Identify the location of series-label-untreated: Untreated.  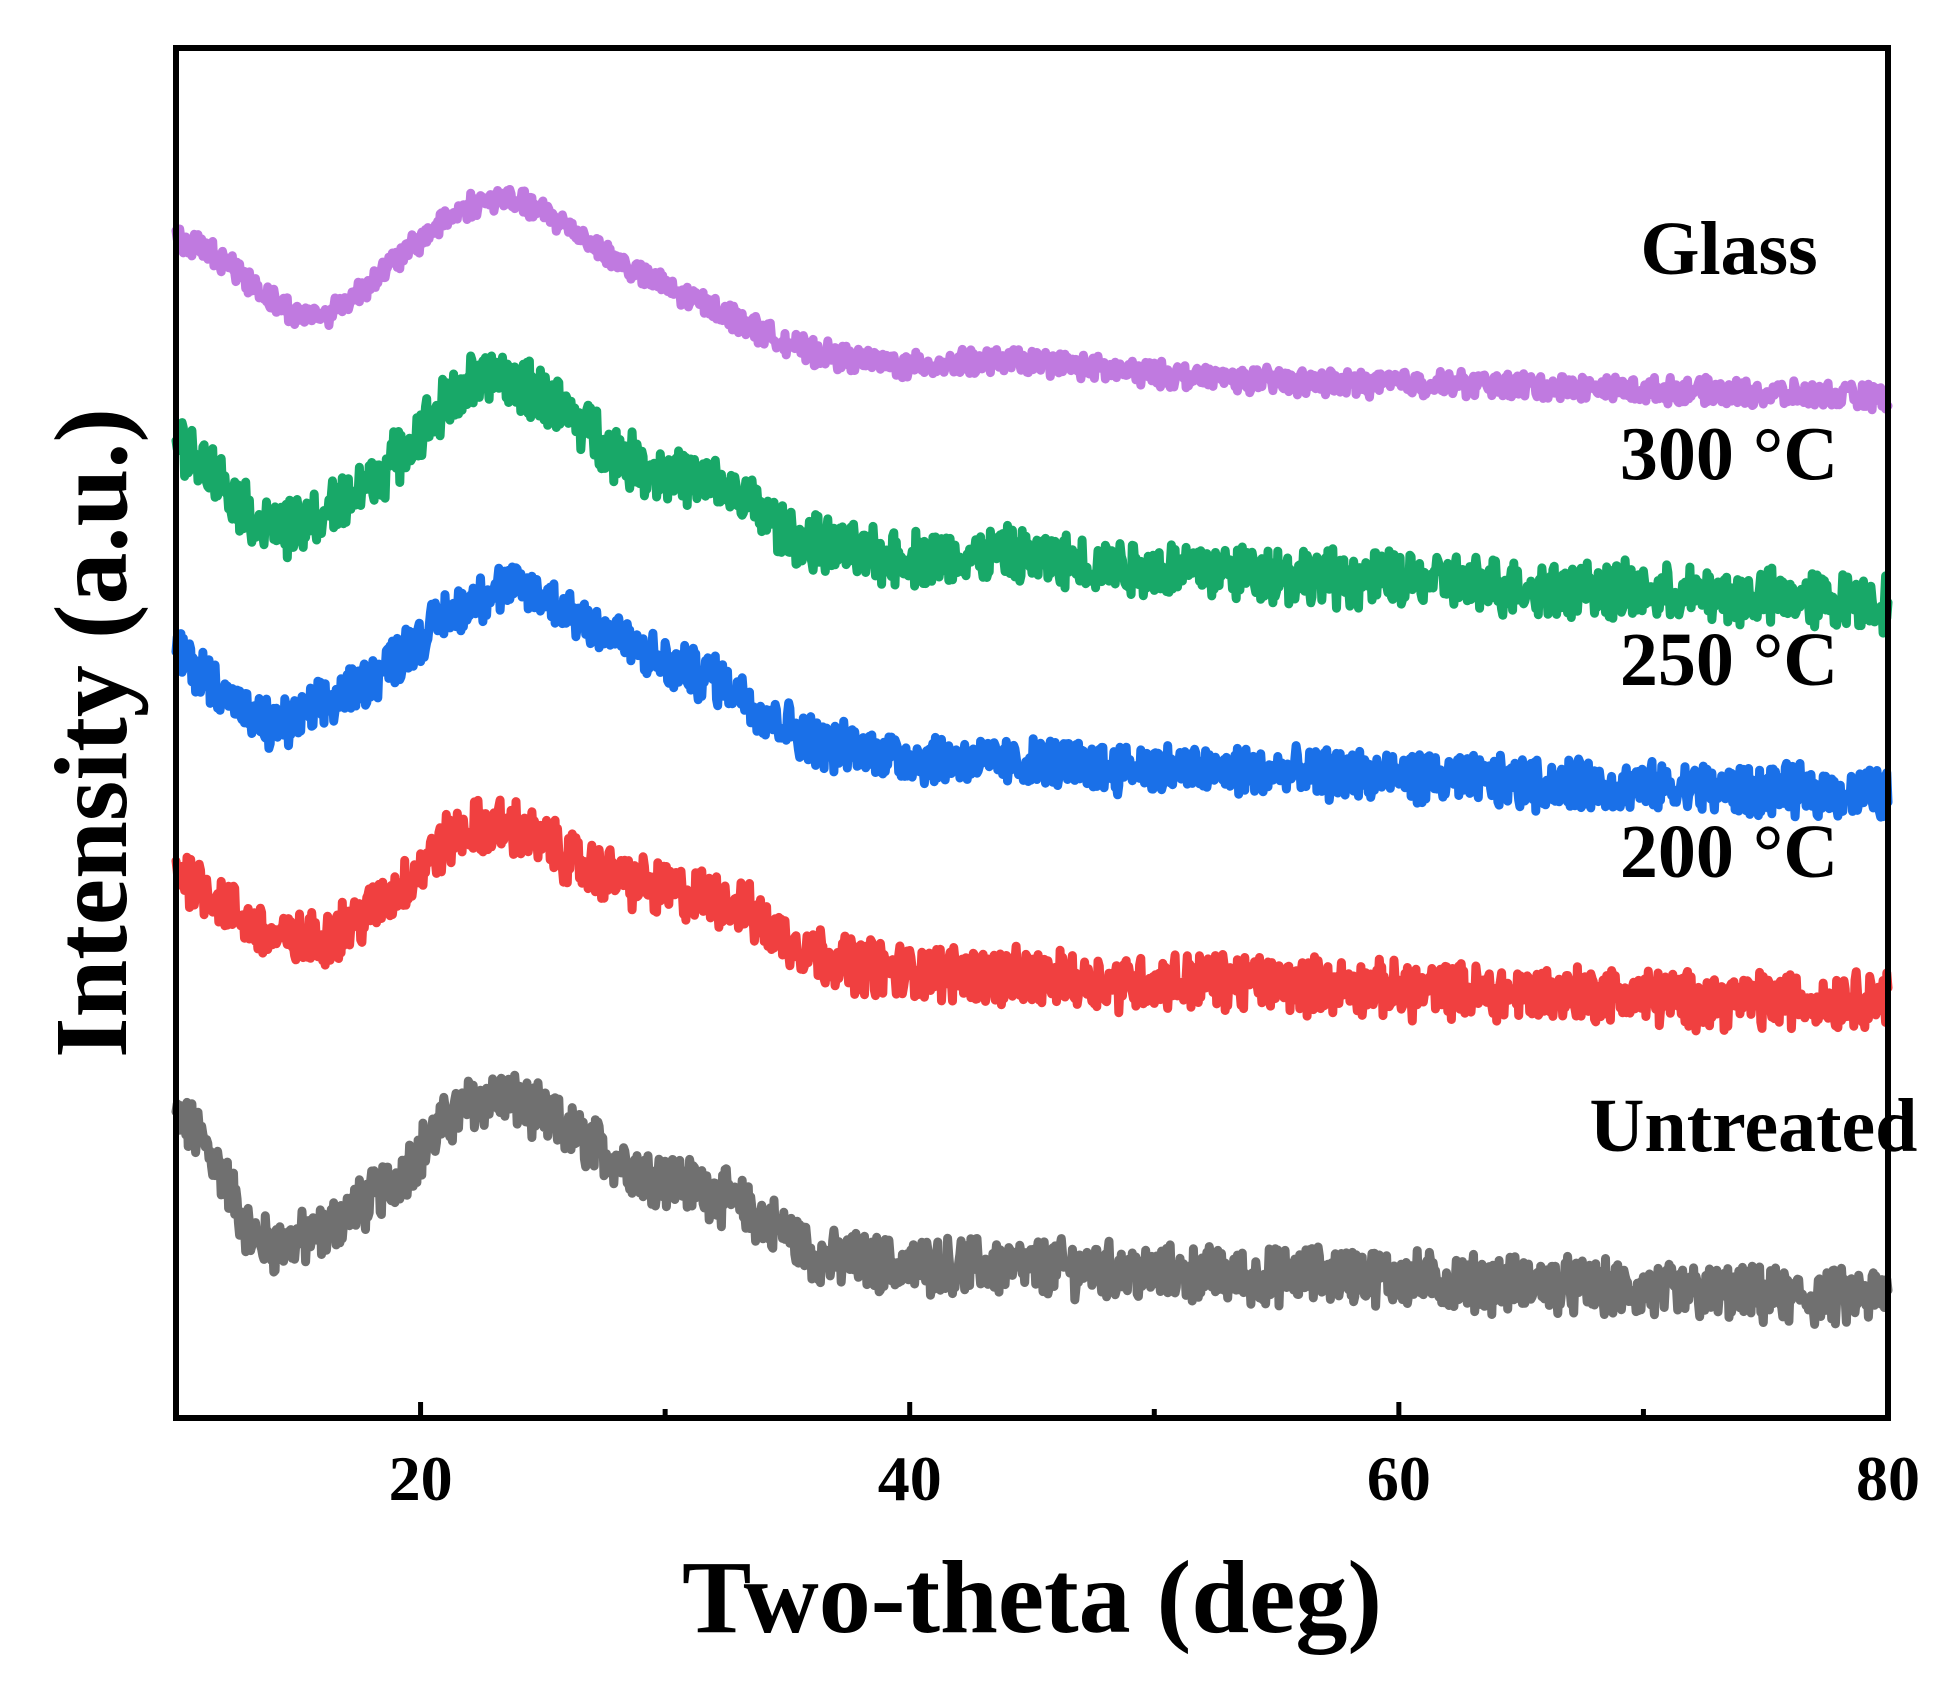
(1754, 1126).